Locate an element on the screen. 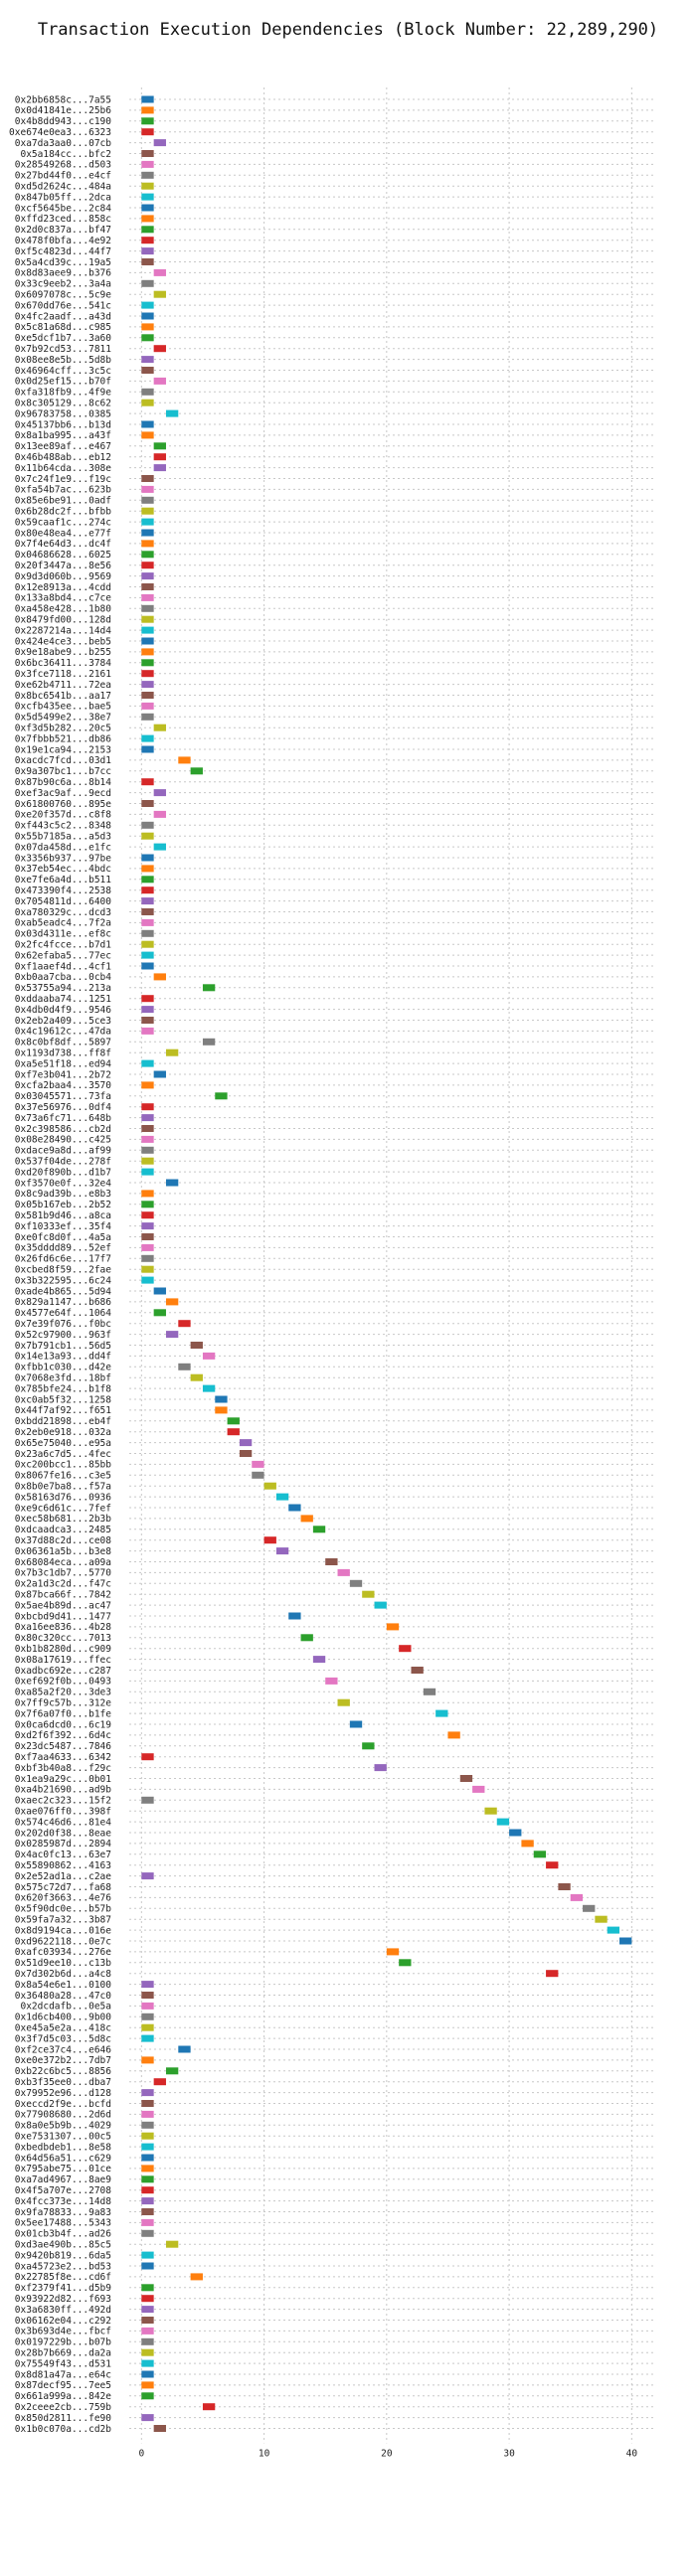  y-tick-label: 0x33c9eeb2...3a4a is located at coordinates (63, 284).